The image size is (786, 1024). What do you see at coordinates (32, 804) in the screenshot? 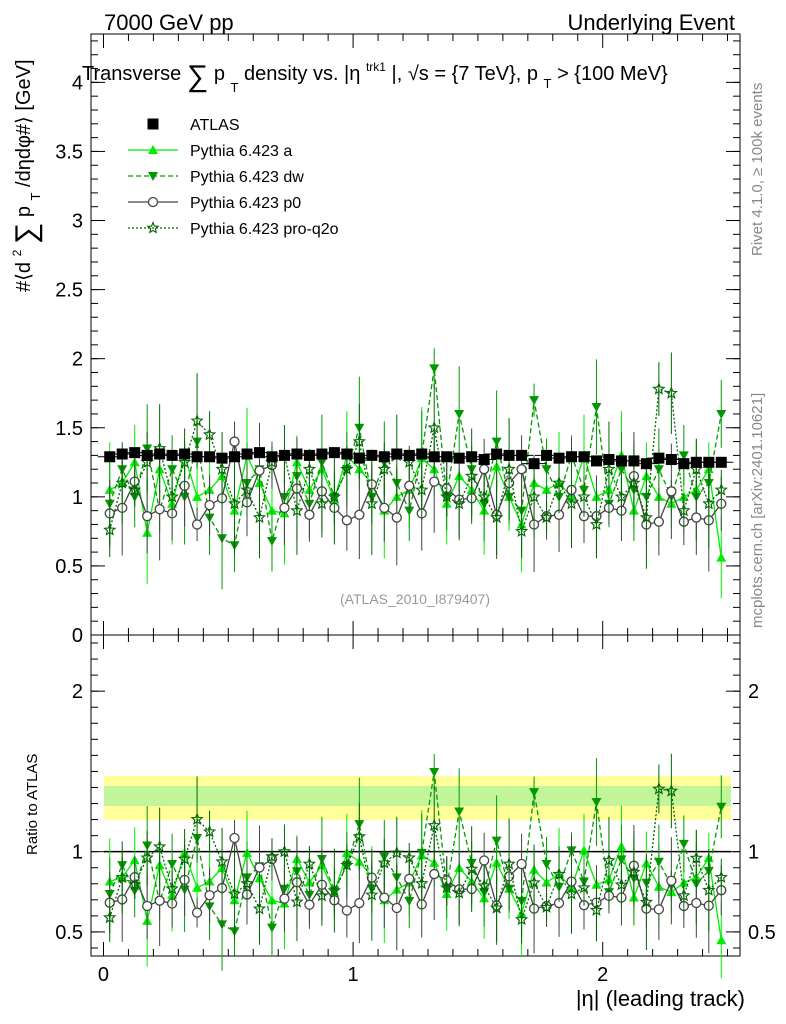
I see `ratio-ylabel: Ratio to ATLAS` at bounding box center [32, 804].